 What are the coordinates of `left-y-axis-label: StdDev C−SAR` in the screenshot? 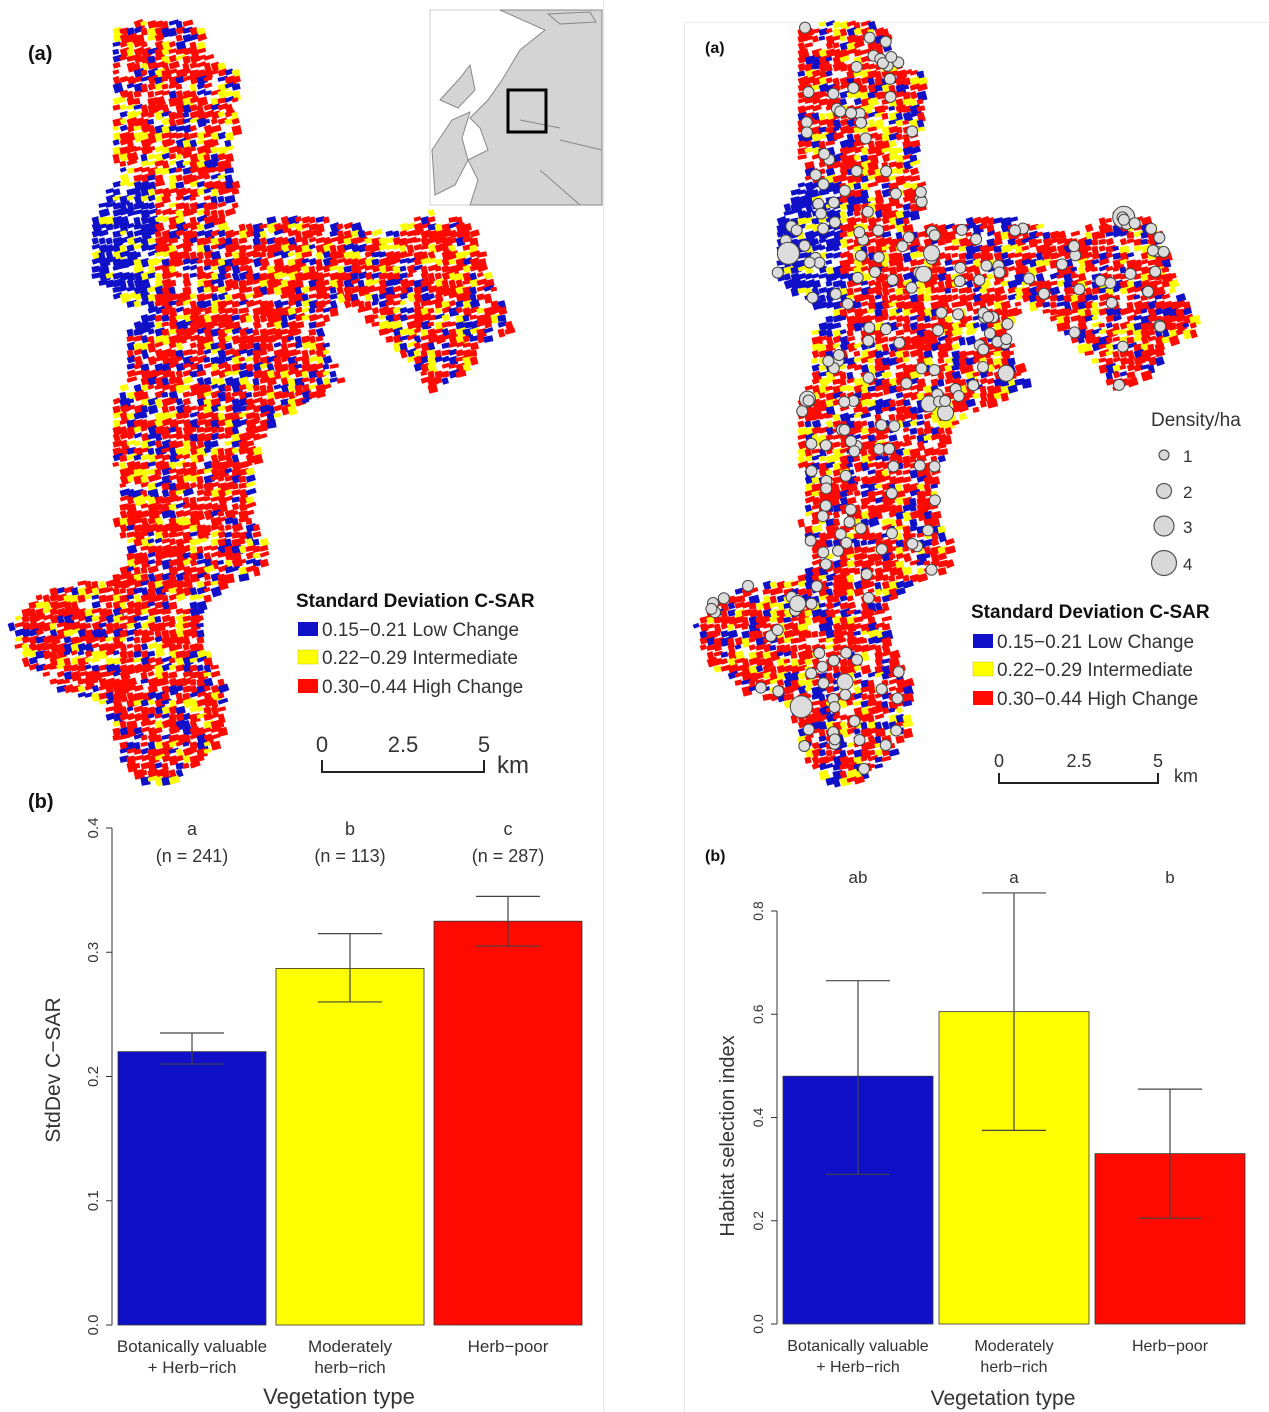 It's located at (53, 1069).